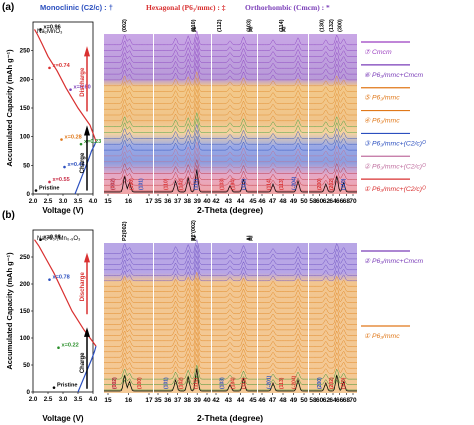 This screenshot has height=425, width=474. What do you see at coordinates (8, 7) in the screenshot?
I see `panel-a-label: (a)` at bounding box center [8, 7].